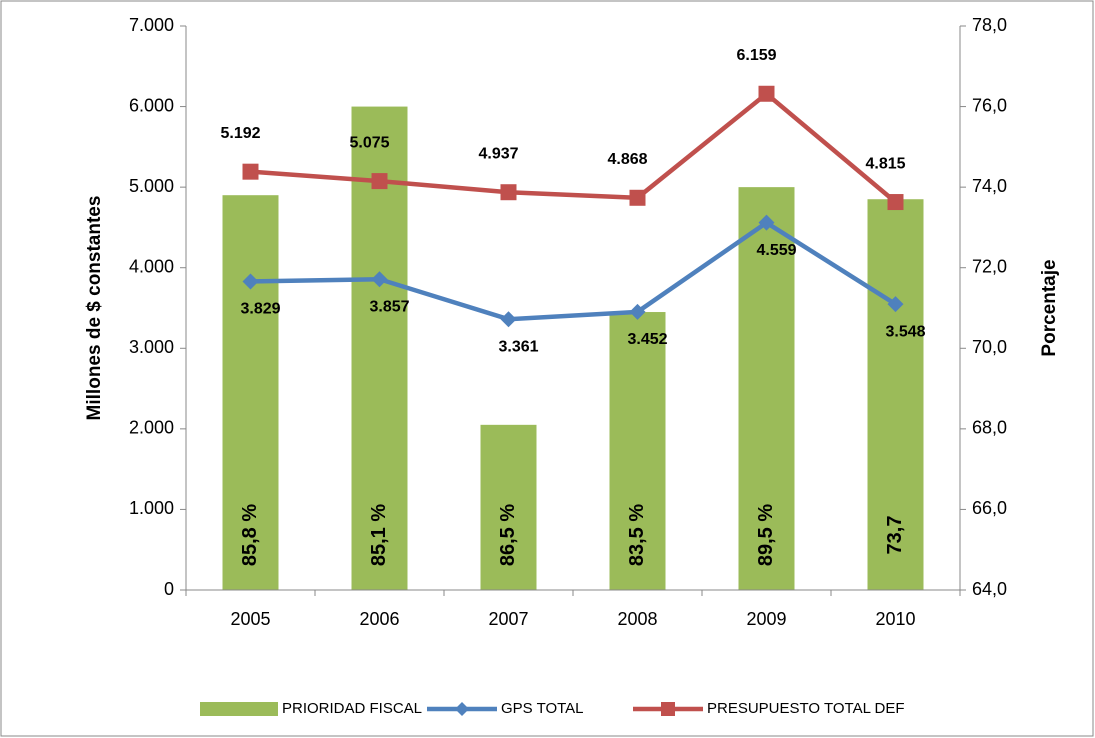 The width and height of the screenshot is (1095, 738). What do you see at coordinates (250, 619) in the screenshot?
I see `x-tick-label: 2005` at bounding box center [250, 619].